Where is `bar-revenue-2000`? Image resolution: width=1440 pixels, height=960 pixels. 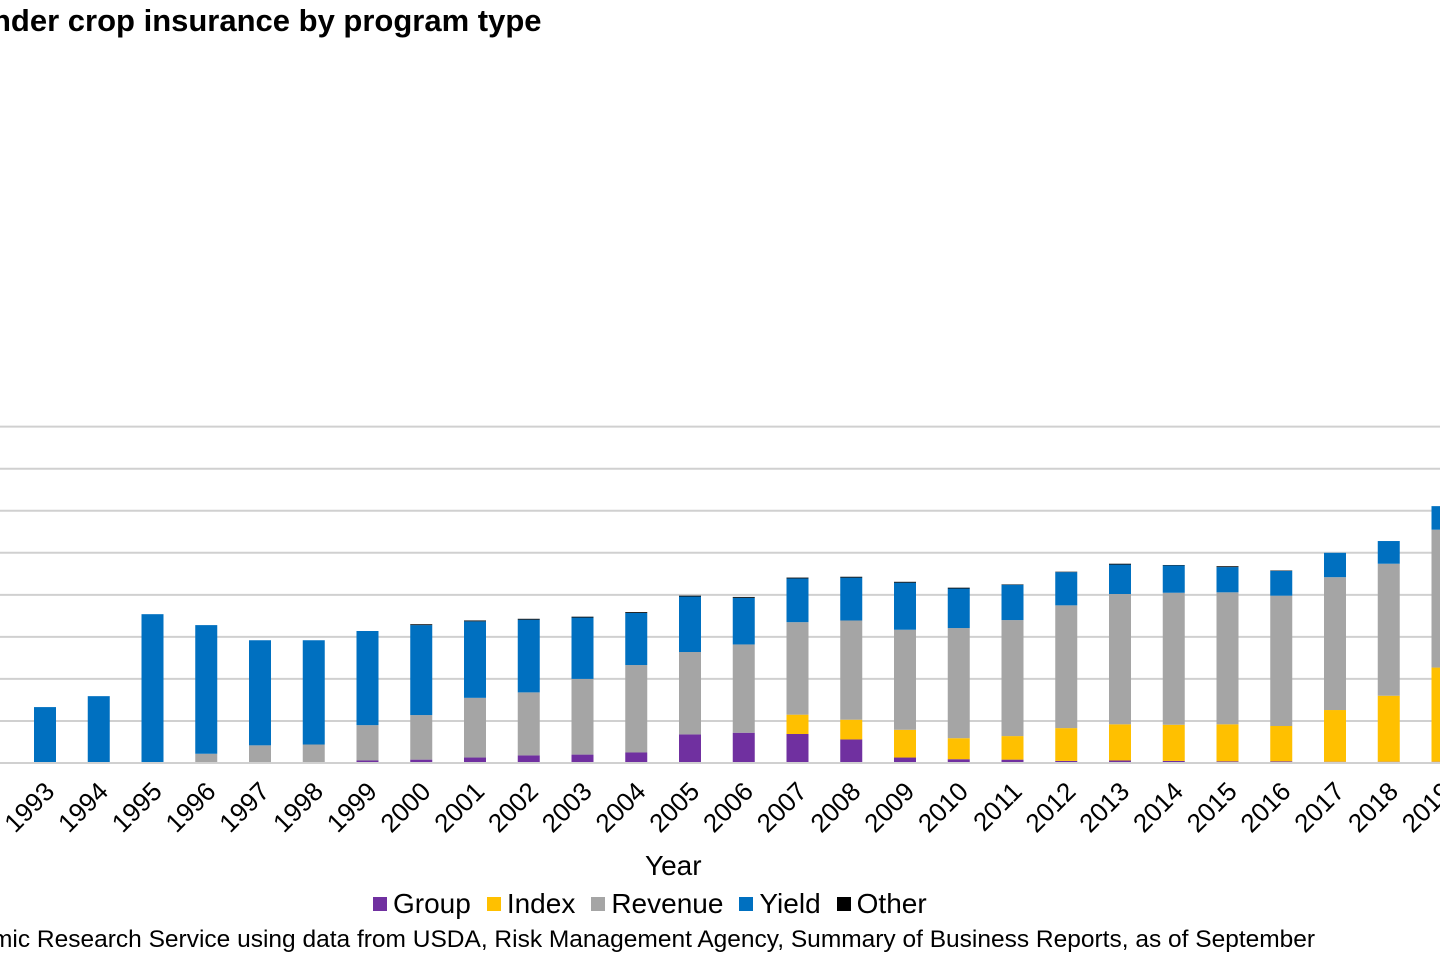 bar-revenue-2000 is located at coordinates (421, 737).